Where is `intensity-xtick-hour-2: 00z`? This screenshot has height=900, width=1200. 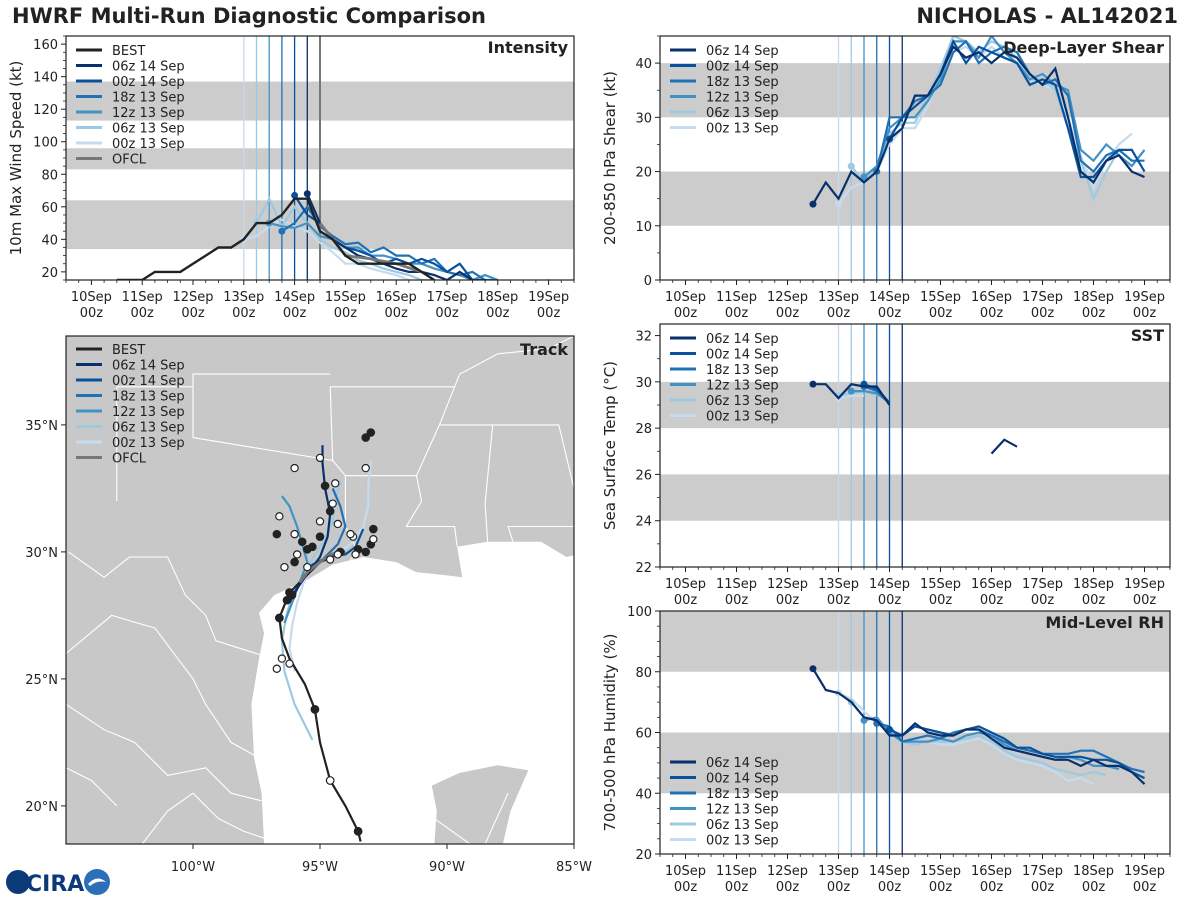 intensity-xtick-hour-2: 00z is located at coordinates (193, 313).